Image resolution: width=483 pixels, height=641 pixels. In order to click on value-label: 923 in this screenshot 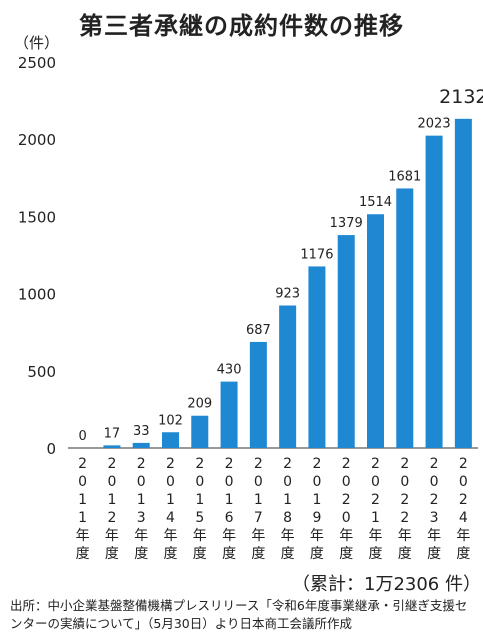, I will do `click(287, 293)`.